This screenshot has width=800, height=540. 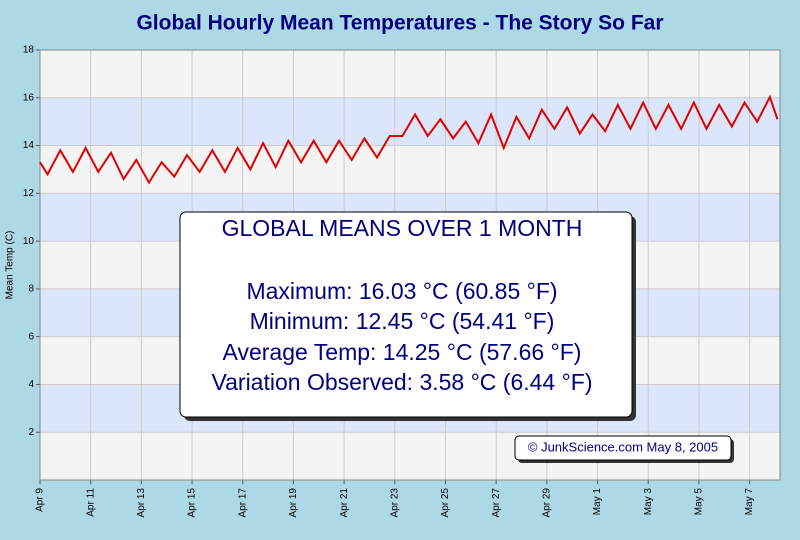 What do you see at coordinates (749, 502) in the screenshot?
I see `x-tick-label: May 7` at bounding box center [749, 502].